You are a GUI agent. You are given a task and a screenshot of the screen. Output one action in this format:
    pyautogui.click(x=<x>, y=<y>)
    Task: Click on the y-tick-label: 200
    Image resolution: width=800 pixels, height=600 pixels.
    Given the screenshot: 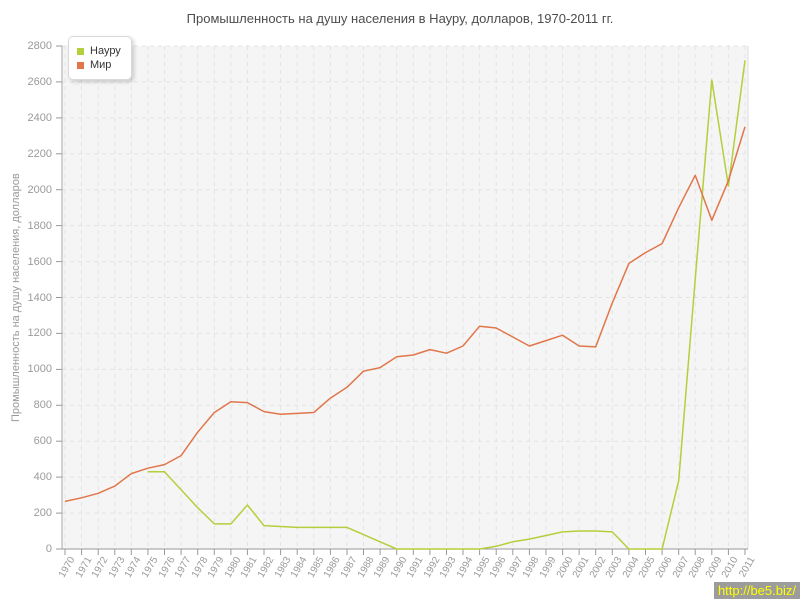 What is the action you would take?
    pyautogui.click(x=42, y=513)
    